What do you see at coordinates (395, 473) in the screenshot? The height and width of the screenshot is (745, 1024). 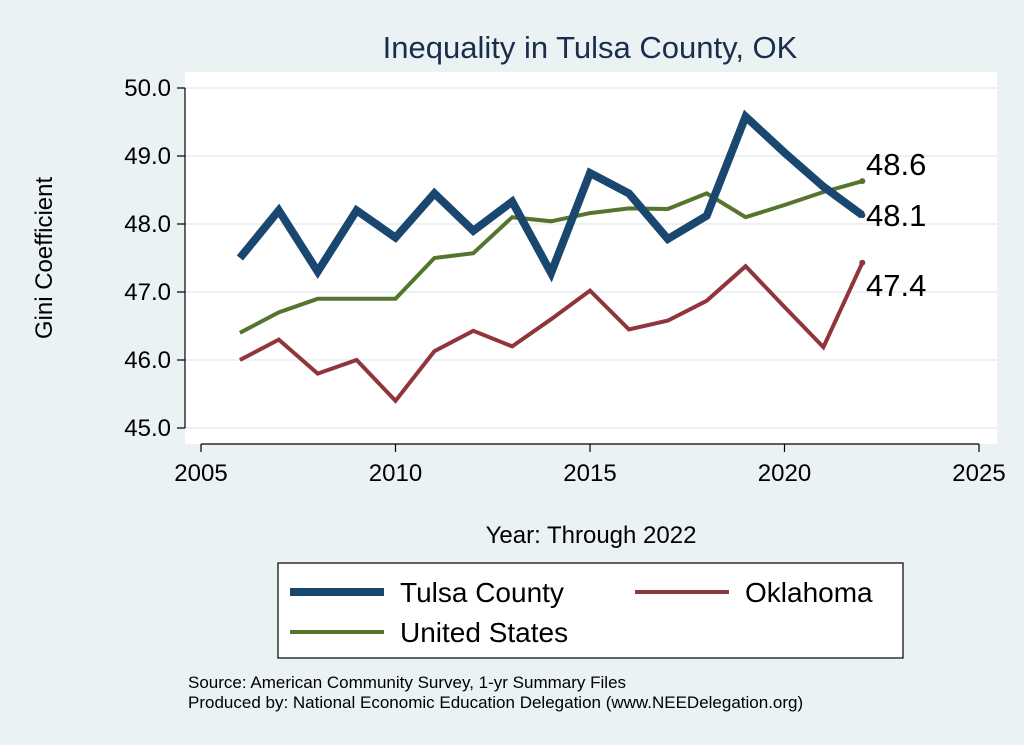 I see `x-tick-label: 2010` at bounding box center [395, 473].